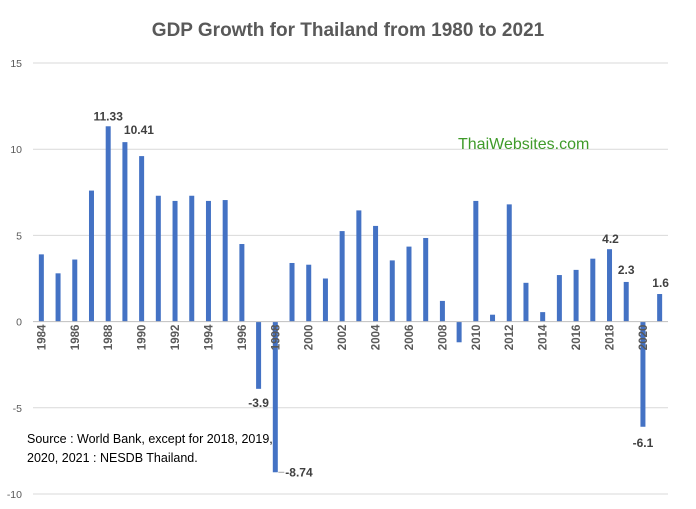 The height and width of the screenshot is (509, 696). I want to click on bar-2006, so click(409, 284).